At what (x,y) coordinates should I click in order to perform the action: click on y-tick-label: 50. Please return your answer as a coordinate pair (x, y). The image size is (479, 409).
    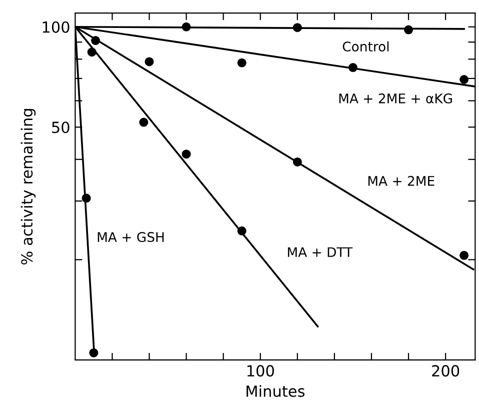
    Looking at the image, I should click on (61, 128).